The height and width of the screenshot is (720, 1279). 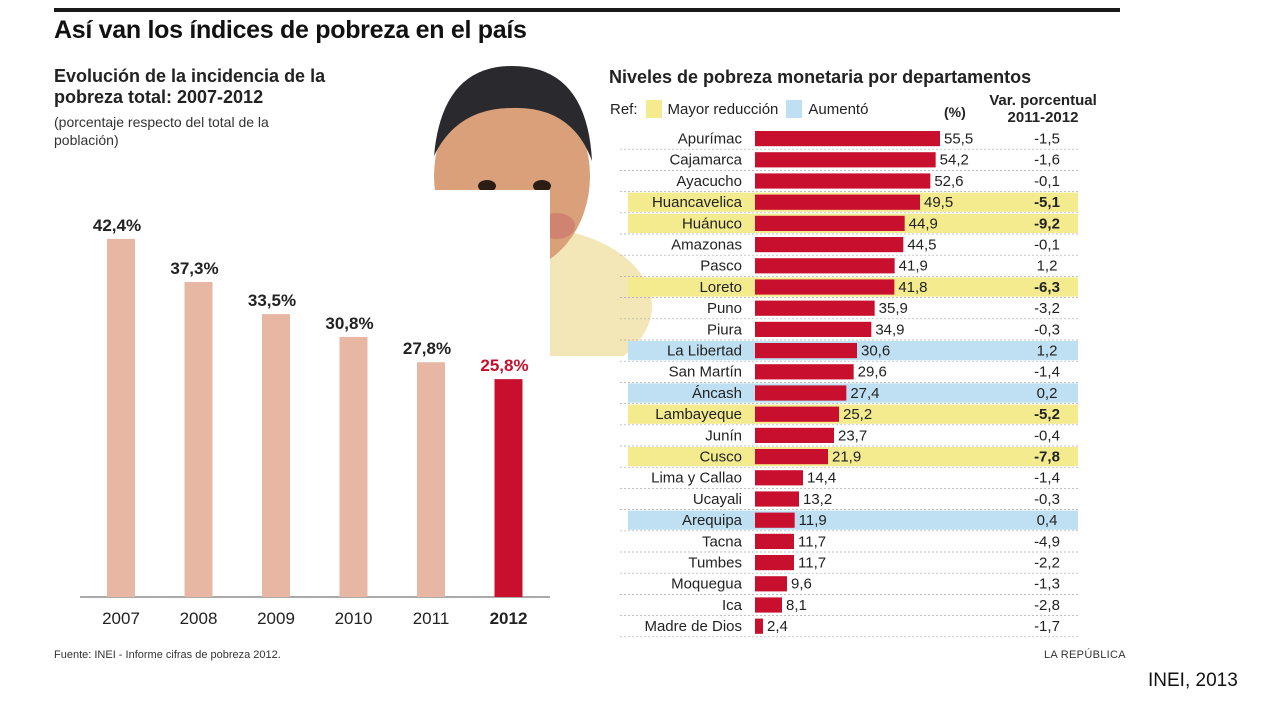 I want to click on department-value-Madre de Dios: 2,4, so click(x=777, y=626).